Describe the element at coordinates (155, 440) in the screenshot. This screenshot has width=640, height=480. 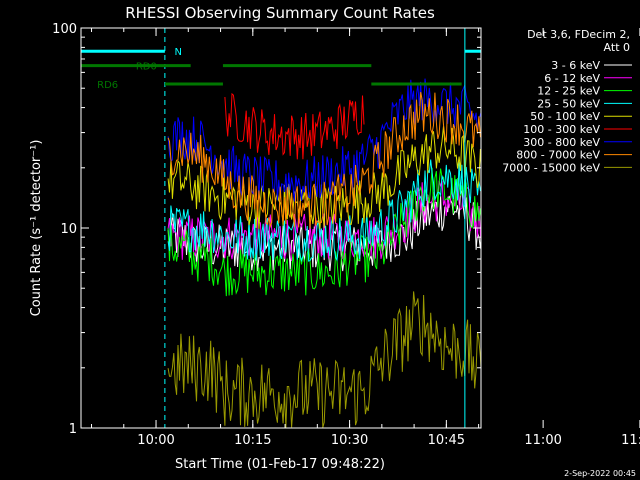
I see `x-tick-label-1: 10:00` at that location.